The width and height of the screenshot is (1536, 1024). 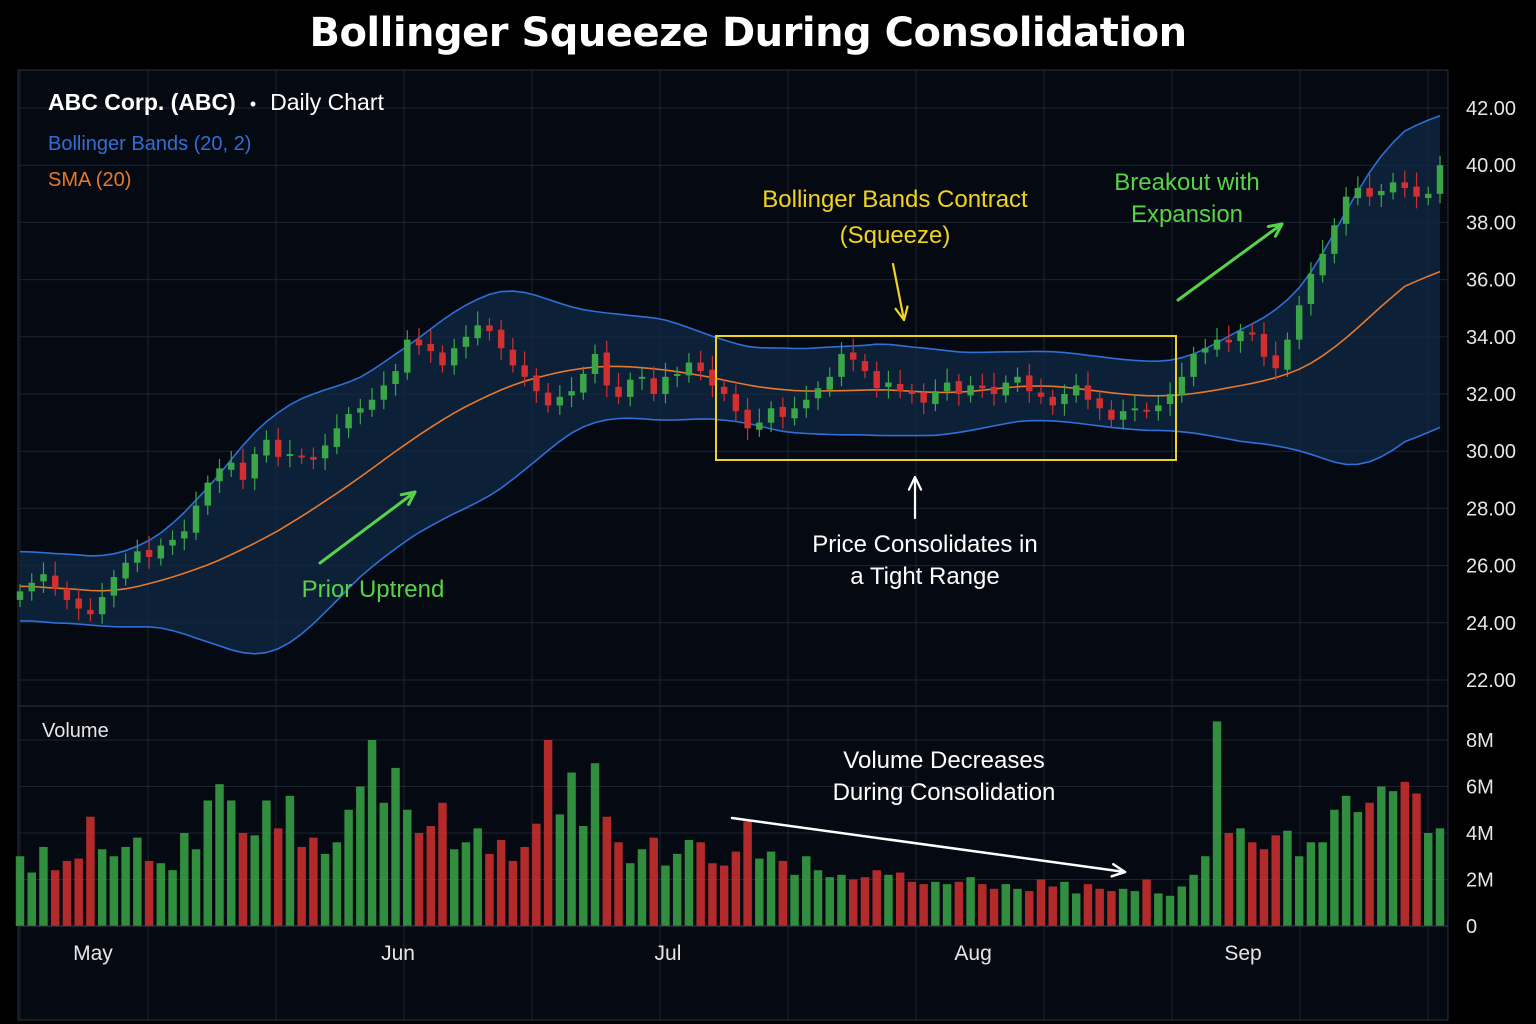 I want to click on breakout-arrow-head, so click(x=1275, y=230).